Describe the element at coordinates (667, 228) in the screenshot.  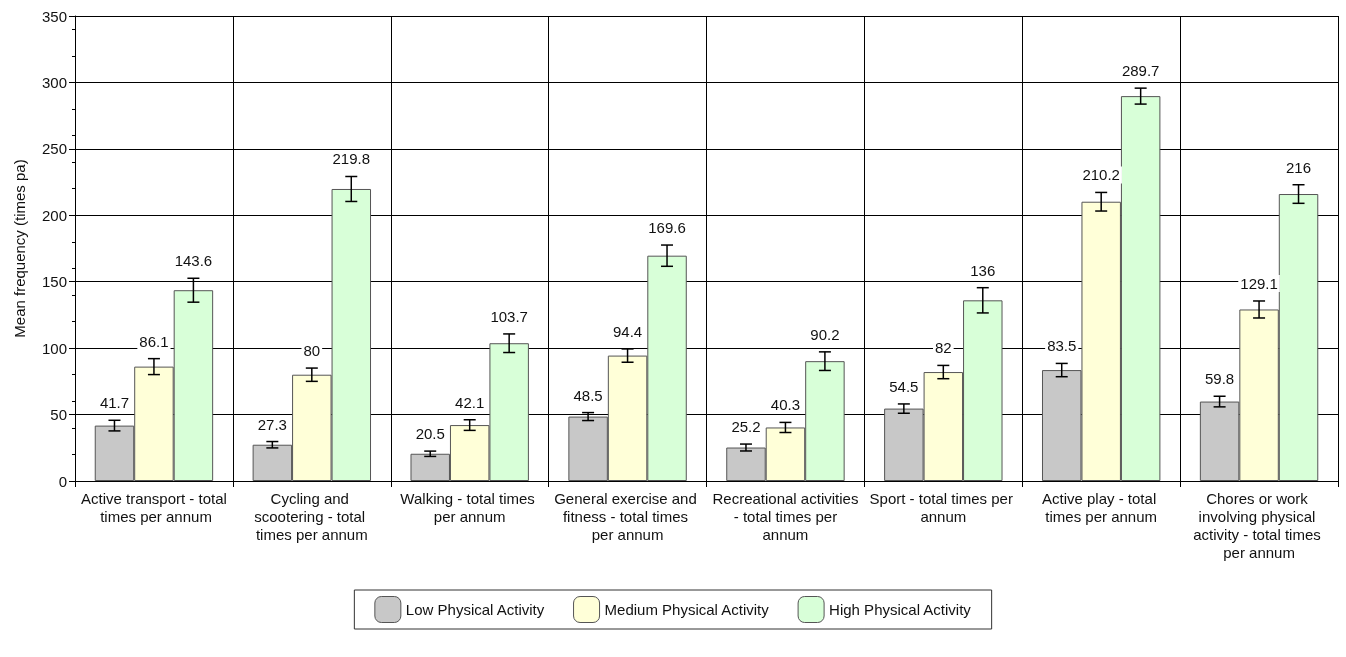
I see `data-label: 169.6` at that location.